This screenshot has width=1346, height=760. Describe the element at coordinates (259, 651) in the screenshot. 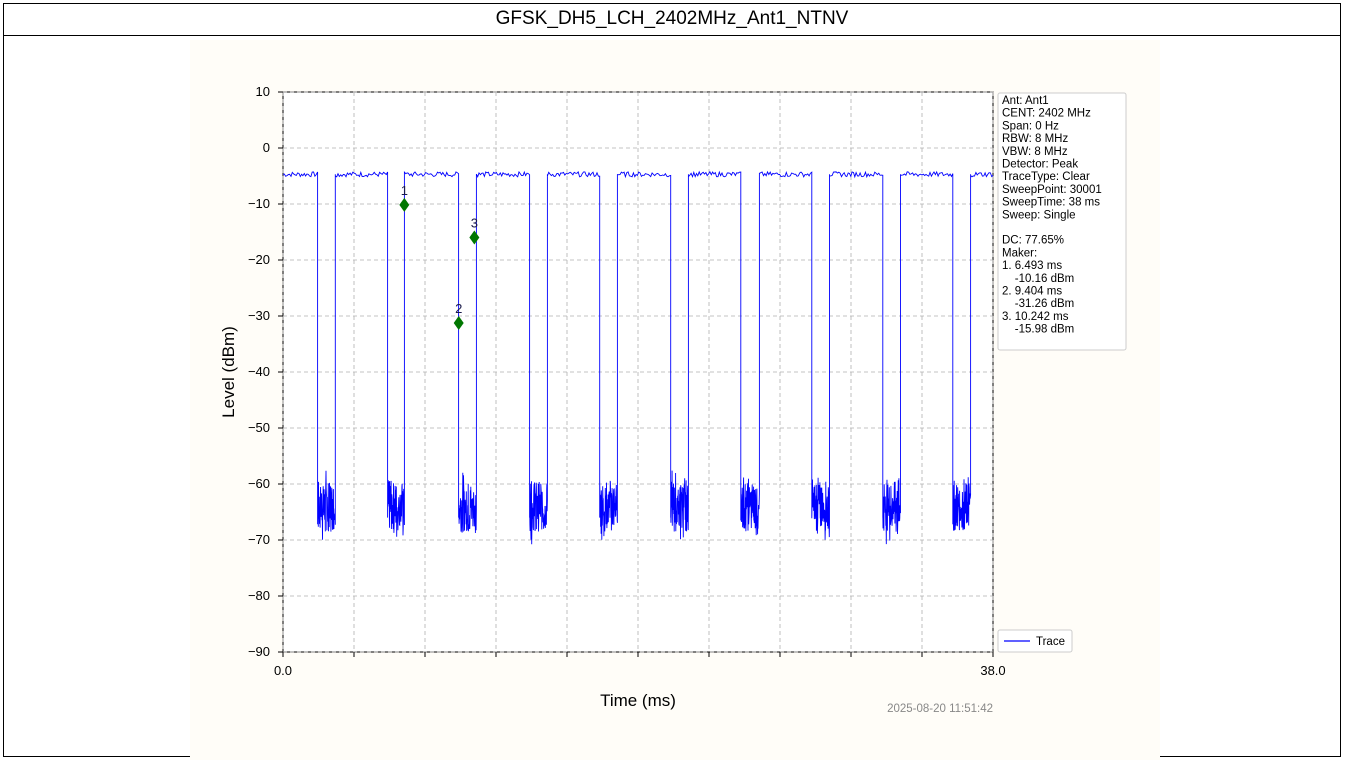

I see `y-tick-label: −90` at that location.